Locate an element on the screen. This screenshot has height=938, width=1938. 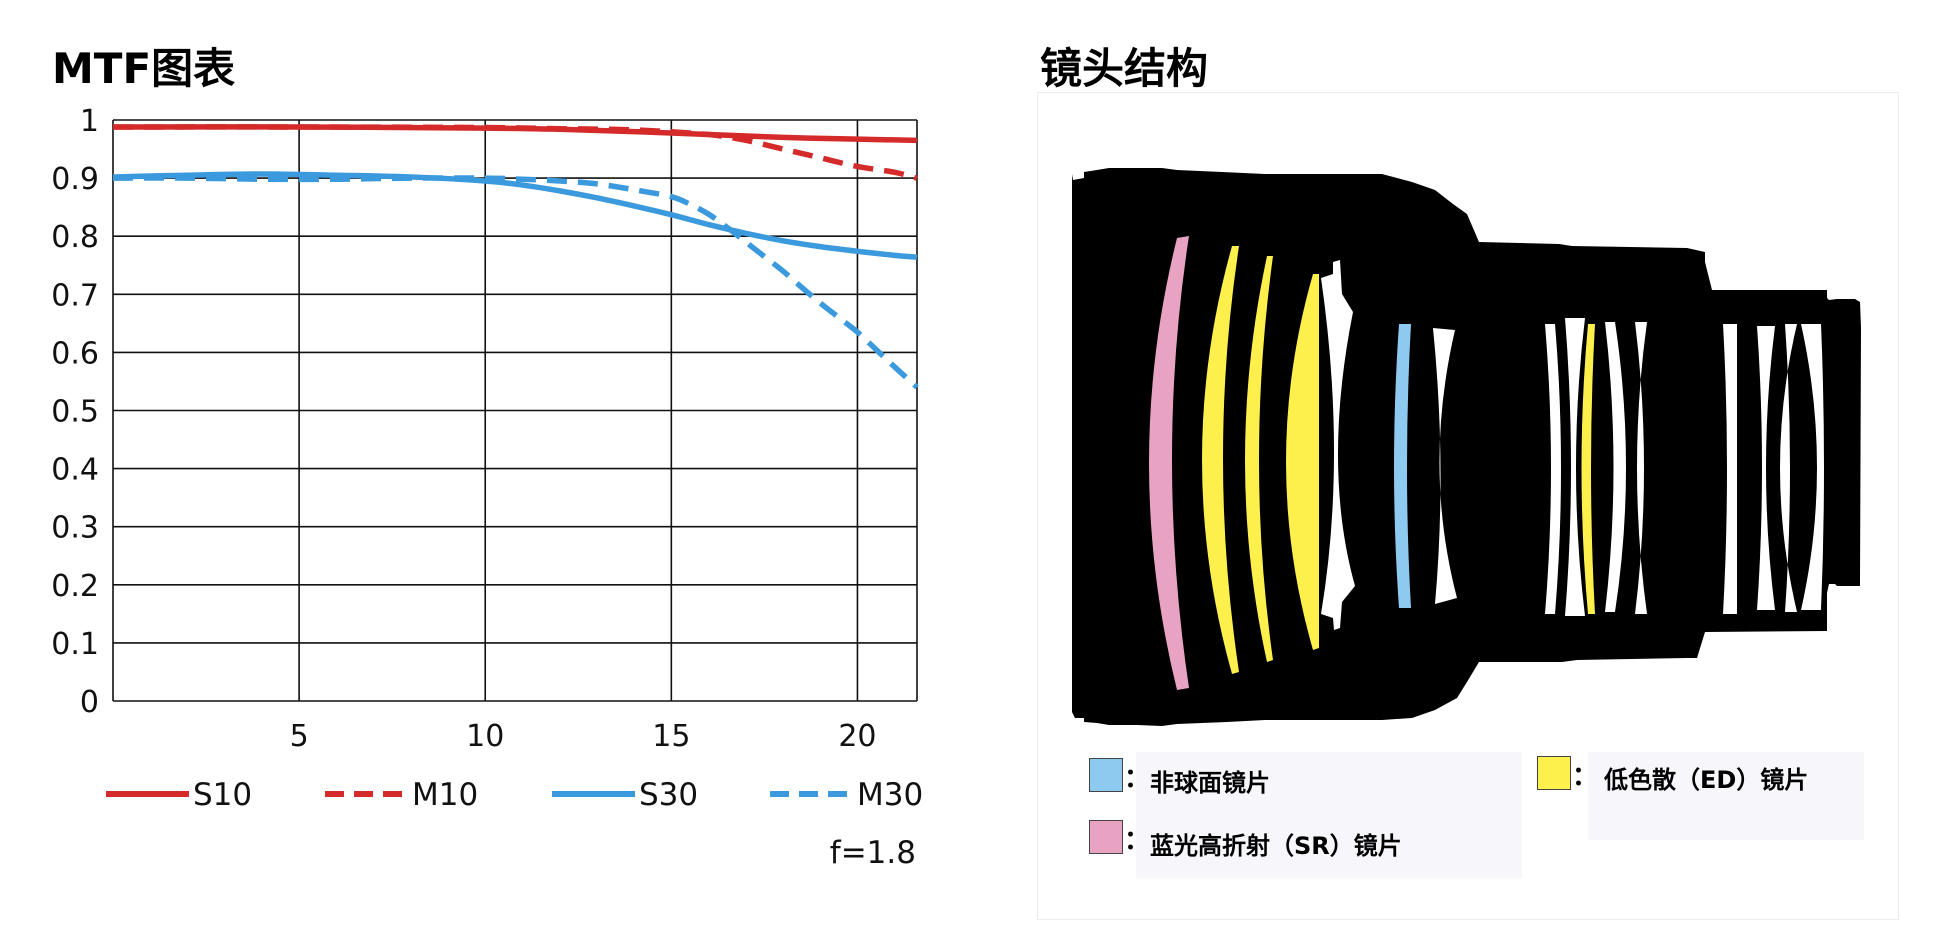
series-line-s10 is located at coordinates (515, 134).